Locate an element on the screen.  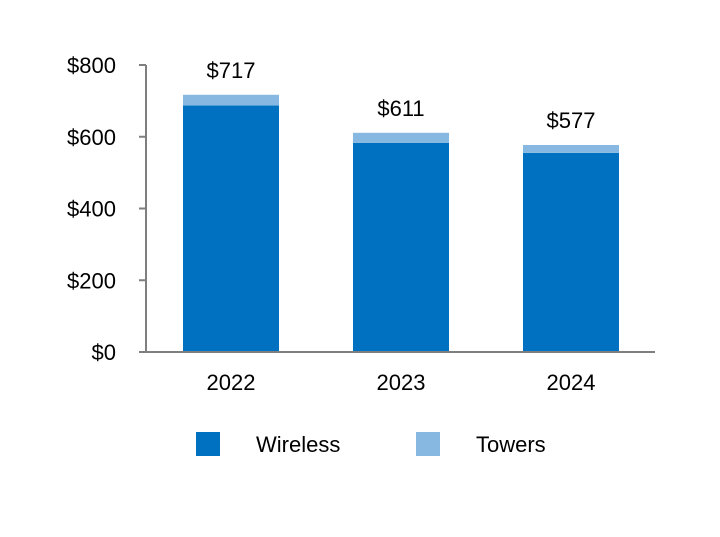
total-labels-layer: $717 $611 $577 is located at coordinates (401, 95).